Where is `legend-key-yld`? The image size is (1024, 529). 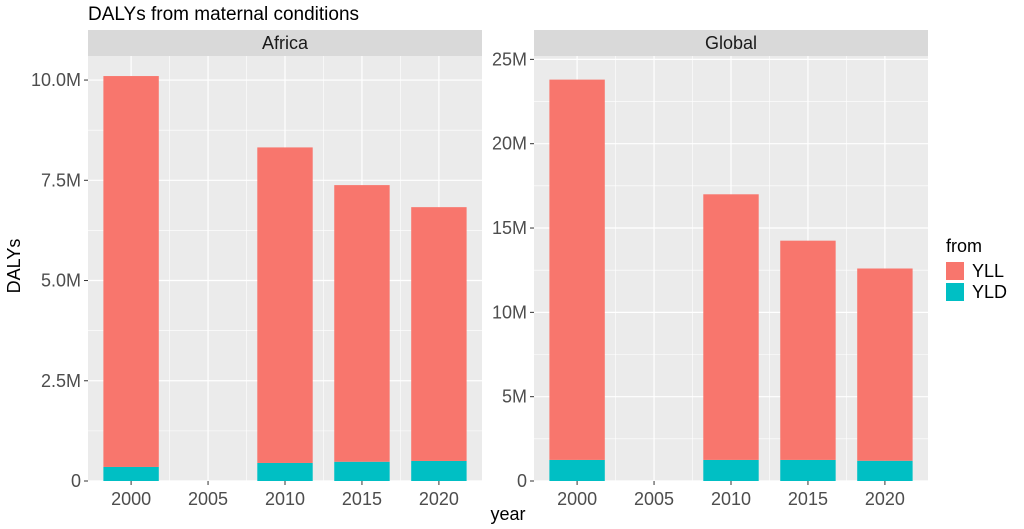
legend-key-yld is located at coordinates (955, 292).